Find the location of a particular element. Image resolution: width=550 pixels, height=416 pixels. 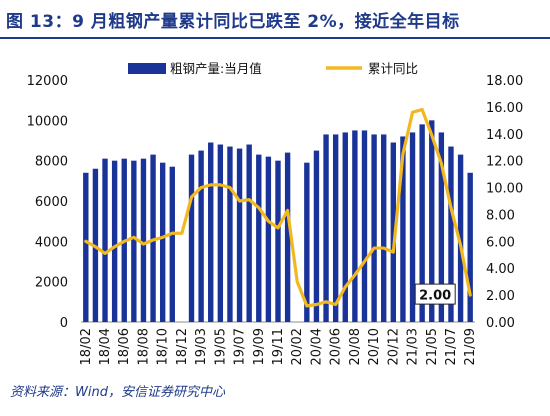

x-tick-label: 21/09 is located at coordinates (470, 346).